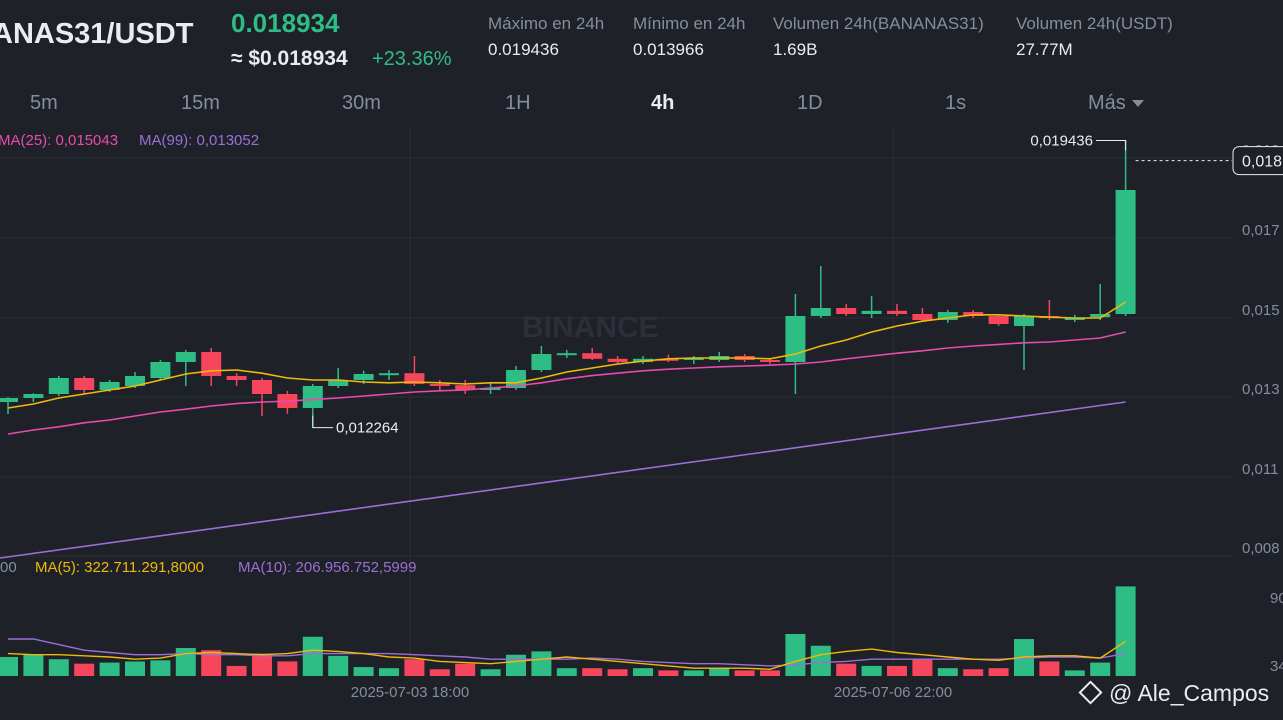 The width and height of the screenshot is (1283, 720). What do you see at coordinates (1261, 230) in the screenshot?
I see `price-tick-1: 0,017` at bounding box center [1261, 230].